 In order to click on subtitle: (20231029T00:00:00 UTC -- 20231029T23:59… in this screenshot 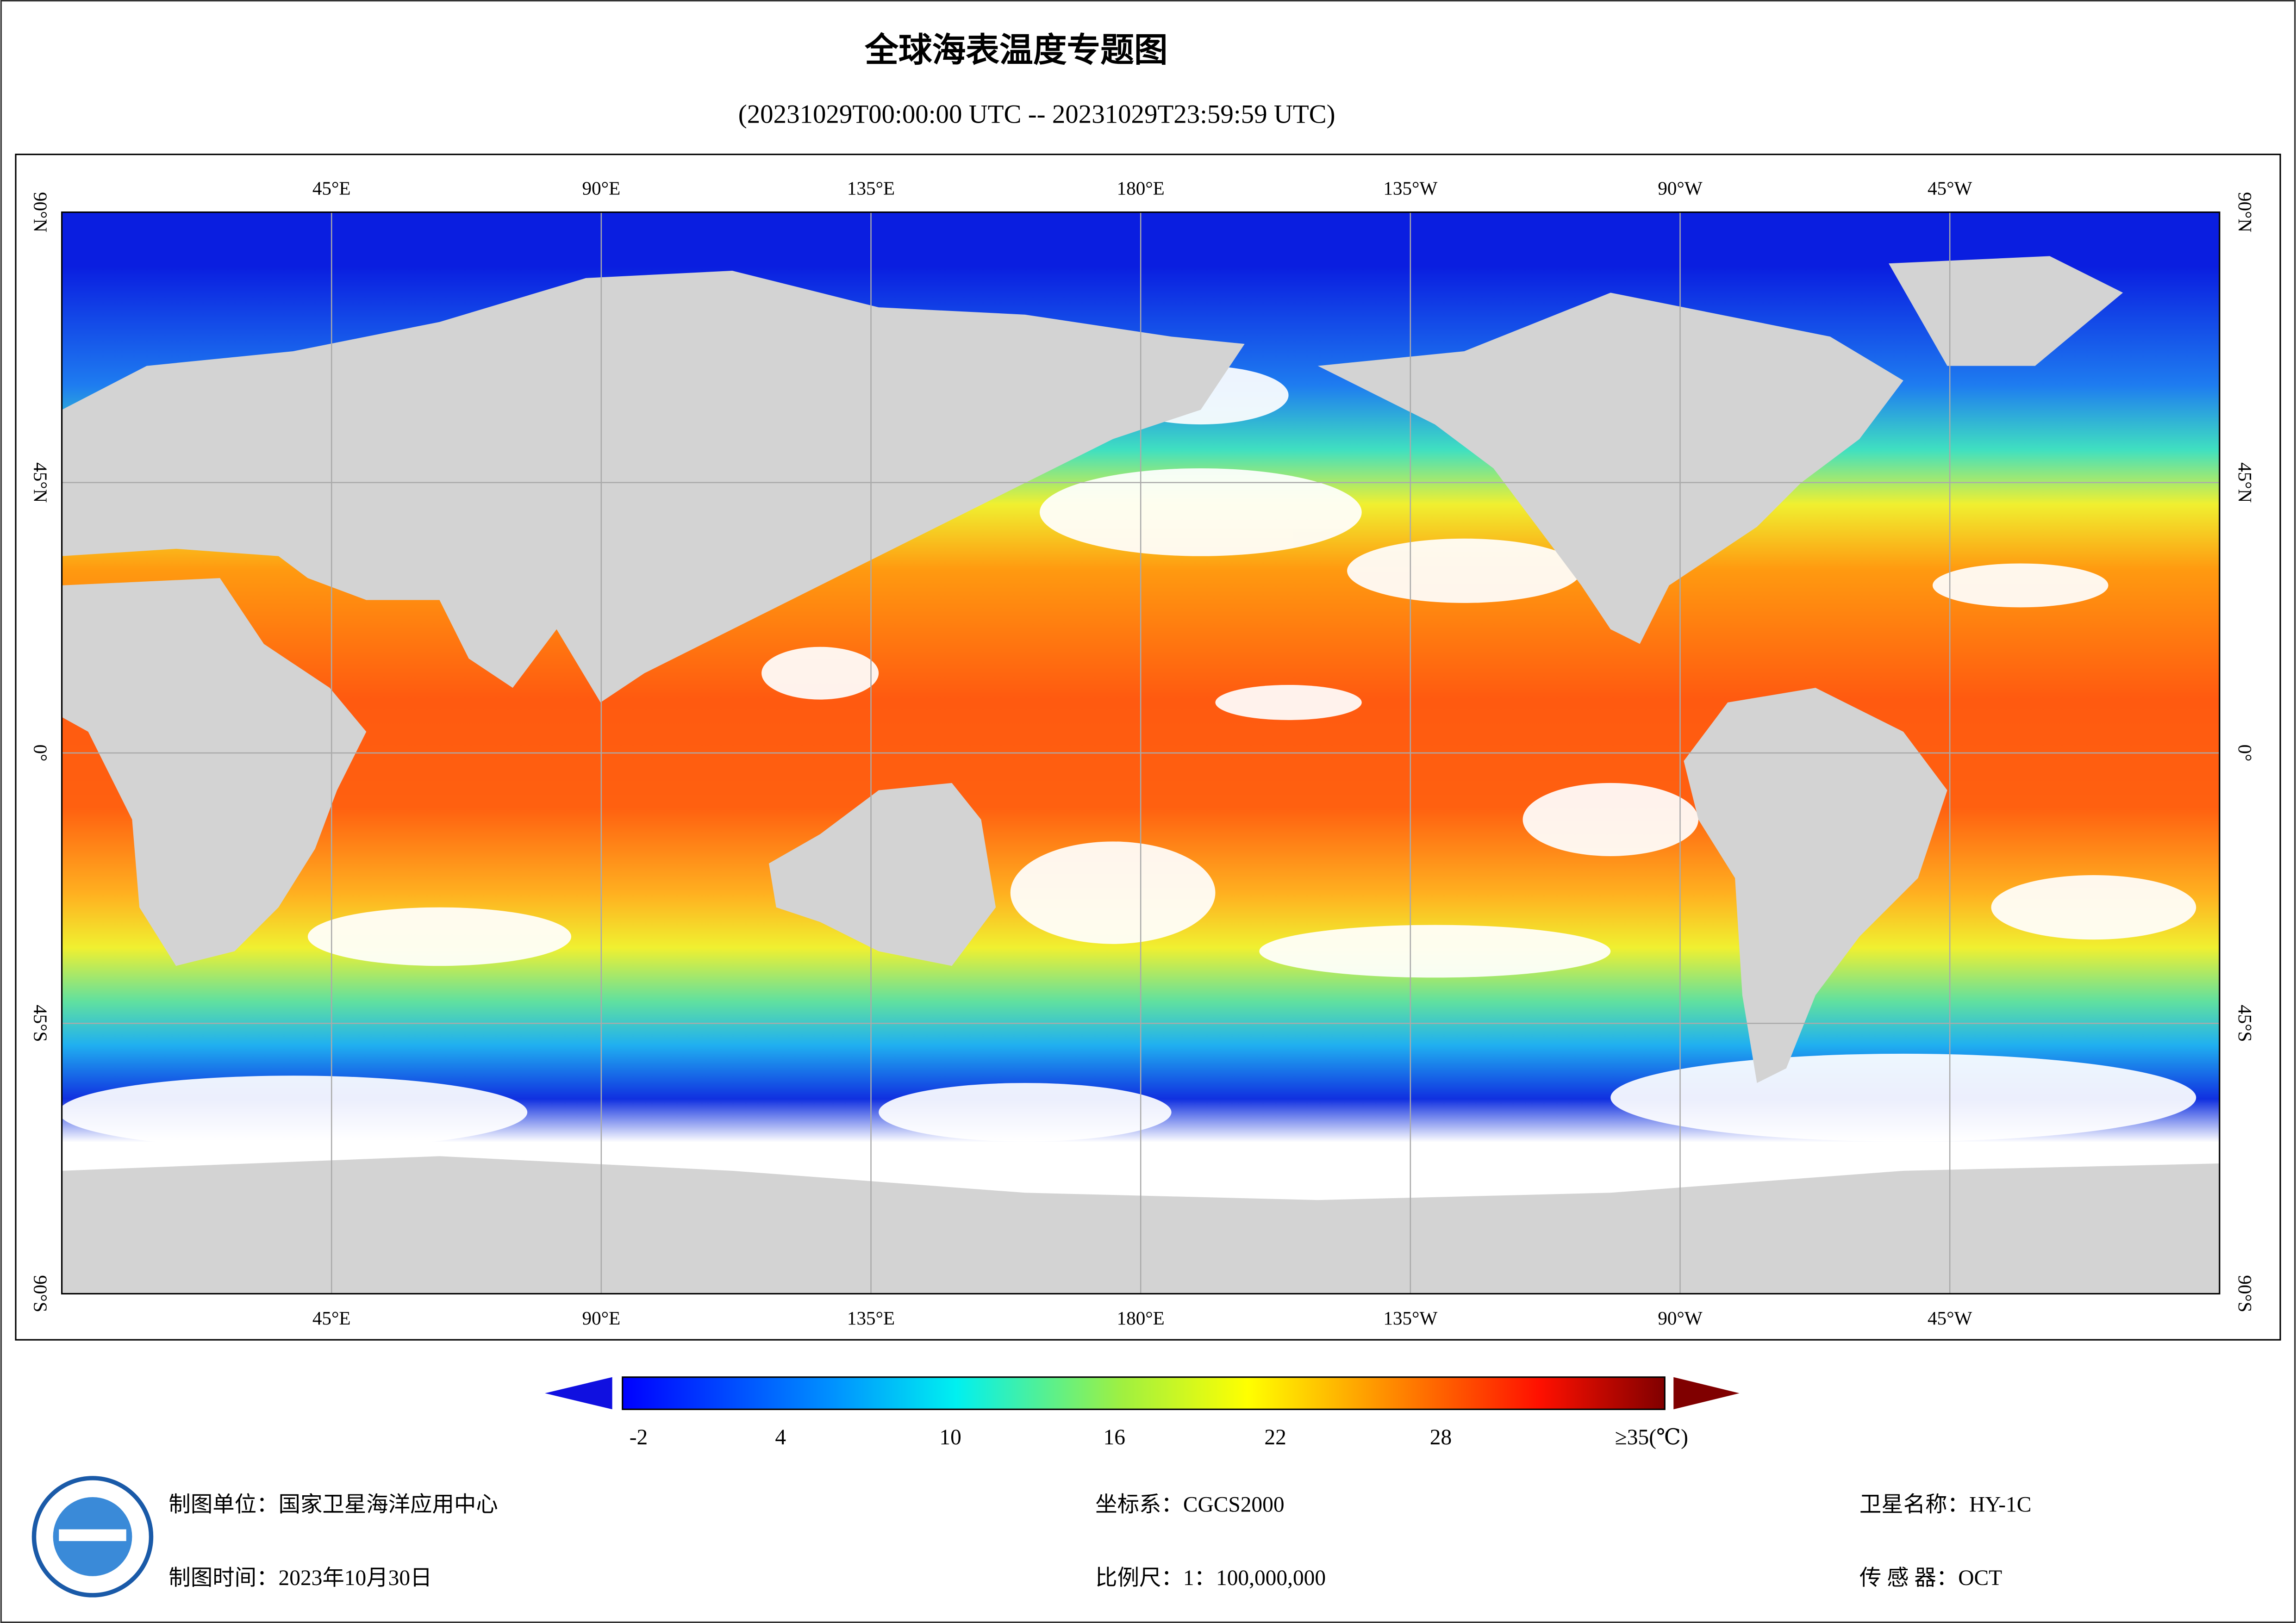, I will do `click(1036, 114)`.